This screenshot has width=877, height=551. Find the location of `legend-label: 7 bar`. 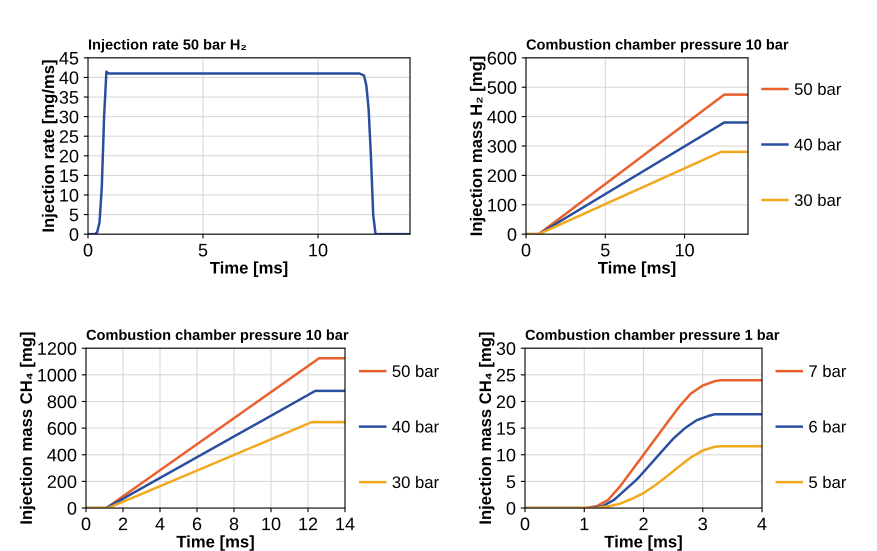

legend-label: 7 bar is located at coordinates (827, 371).